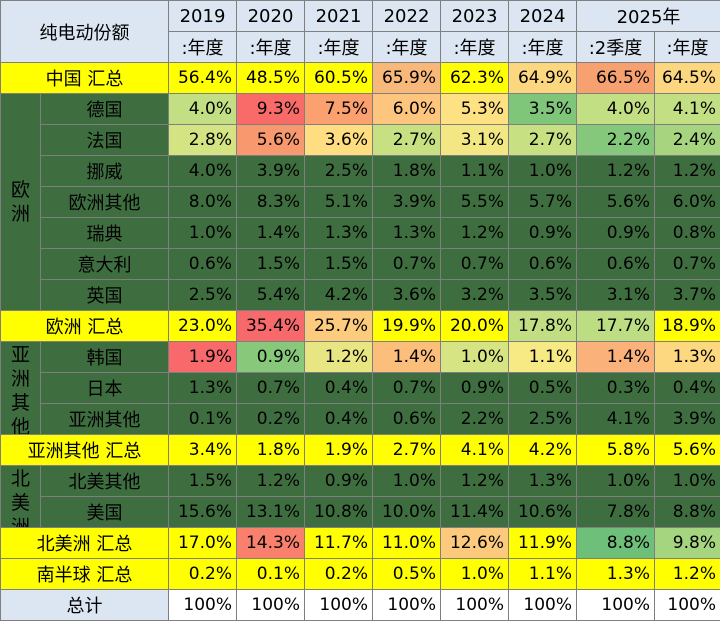 The image size is (720, 627). Describe the element at coordinates (615, 78) in the screenshot. I see `value-cell: 66.5%` at that location.